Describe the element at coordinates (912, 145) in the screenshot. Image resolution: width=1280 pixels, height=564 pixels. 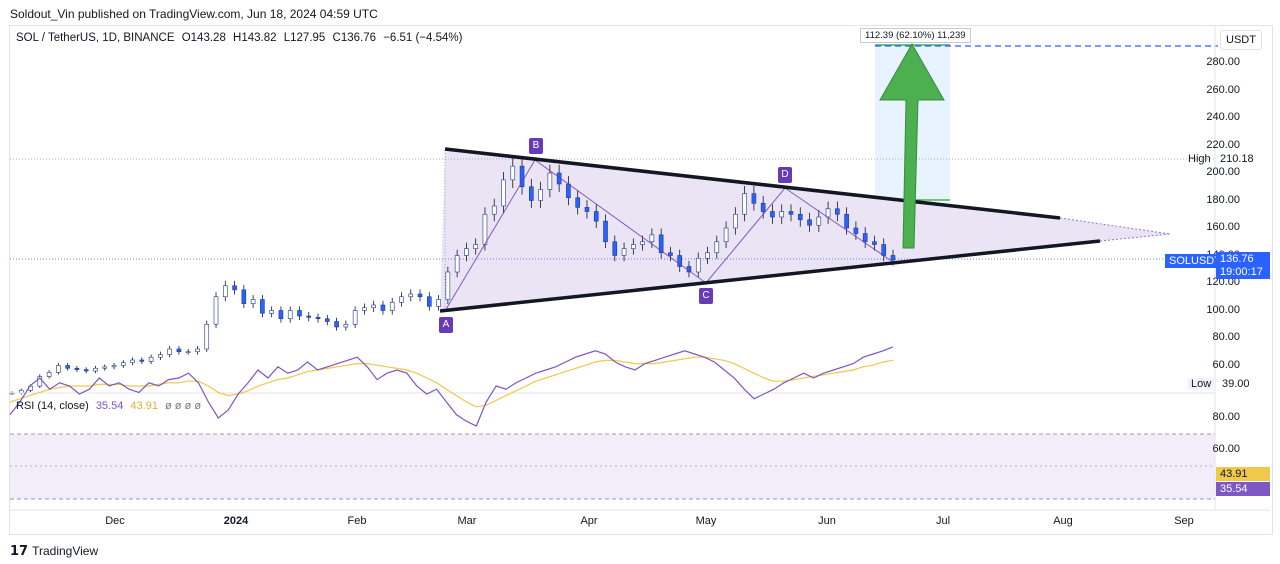
I see `green-up-arrow` at that location.